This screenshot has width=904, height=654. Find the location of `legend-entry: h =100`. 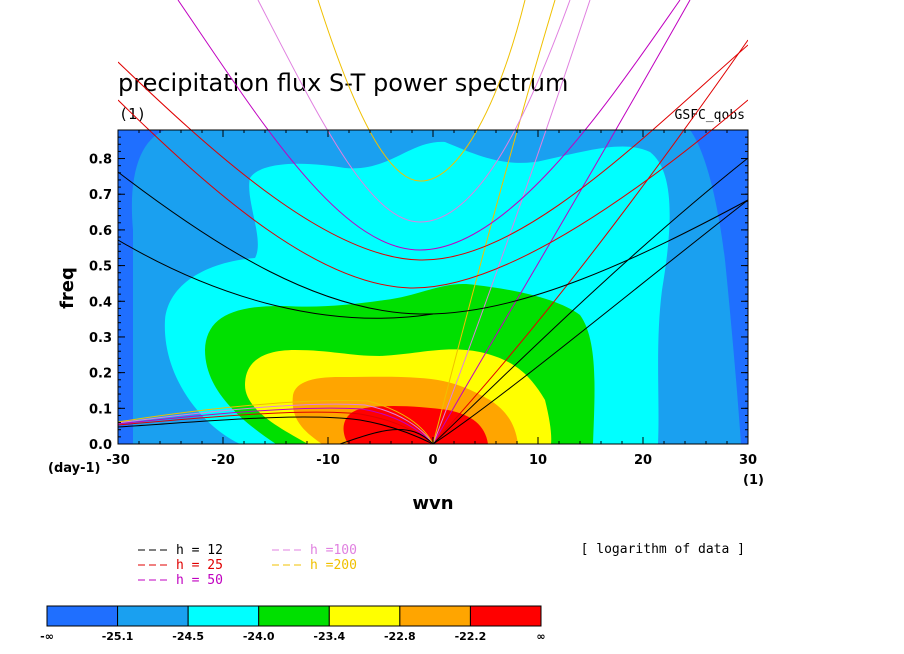

legend-entry: h =100 is located at coordinates (314, 550).